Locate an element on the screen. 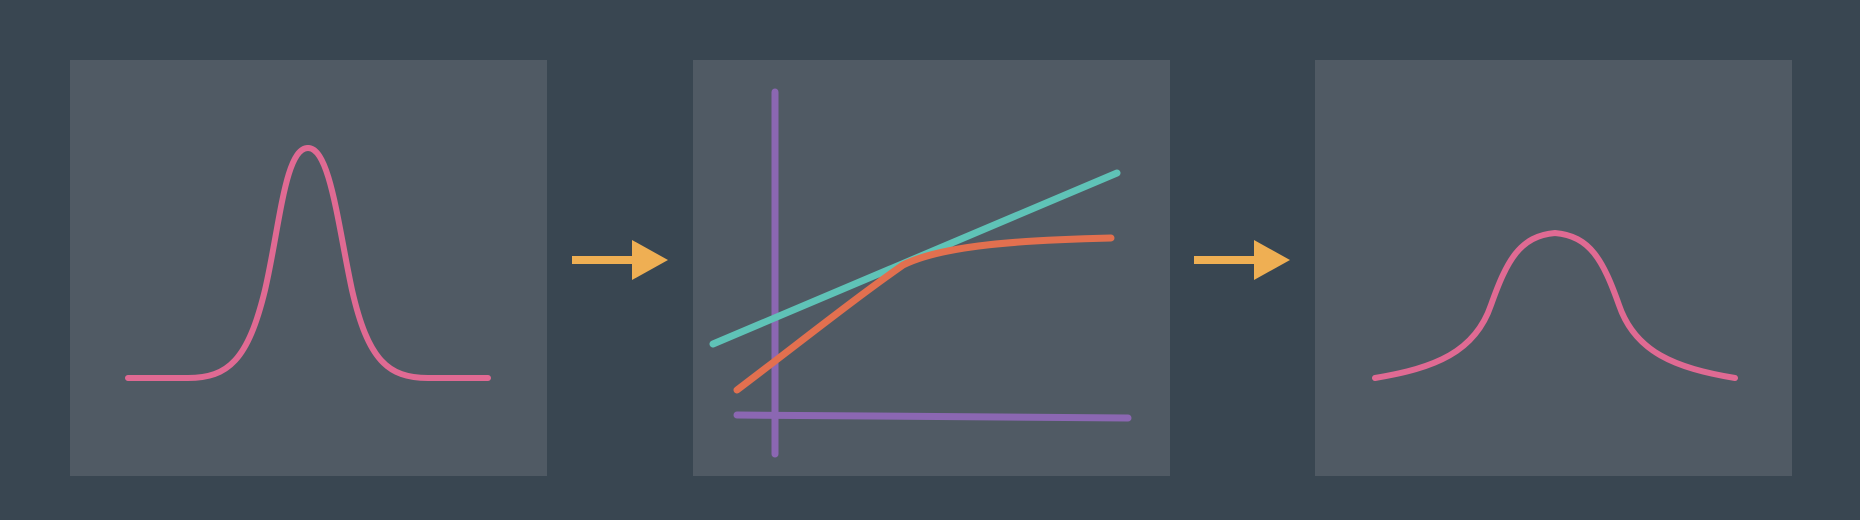 Image resolution: width=1860 pixels, height=520 pixels. input-distribution-plot is located at coordinates (308, 263).